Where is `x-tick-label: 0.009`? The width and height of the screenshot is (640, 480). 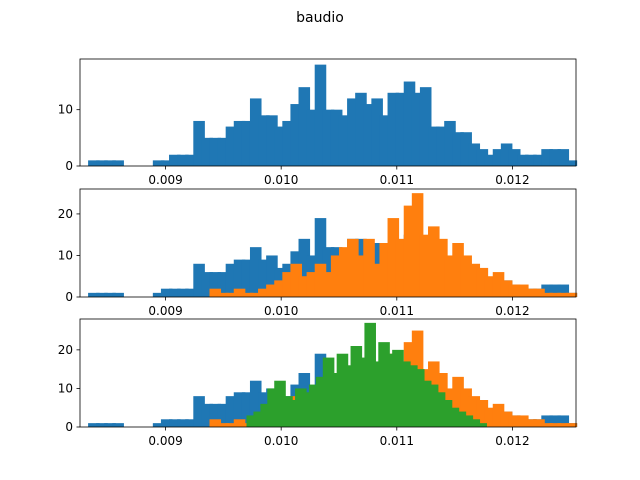
x-tick-label: 0.009 is located at coordinates (165, 180).